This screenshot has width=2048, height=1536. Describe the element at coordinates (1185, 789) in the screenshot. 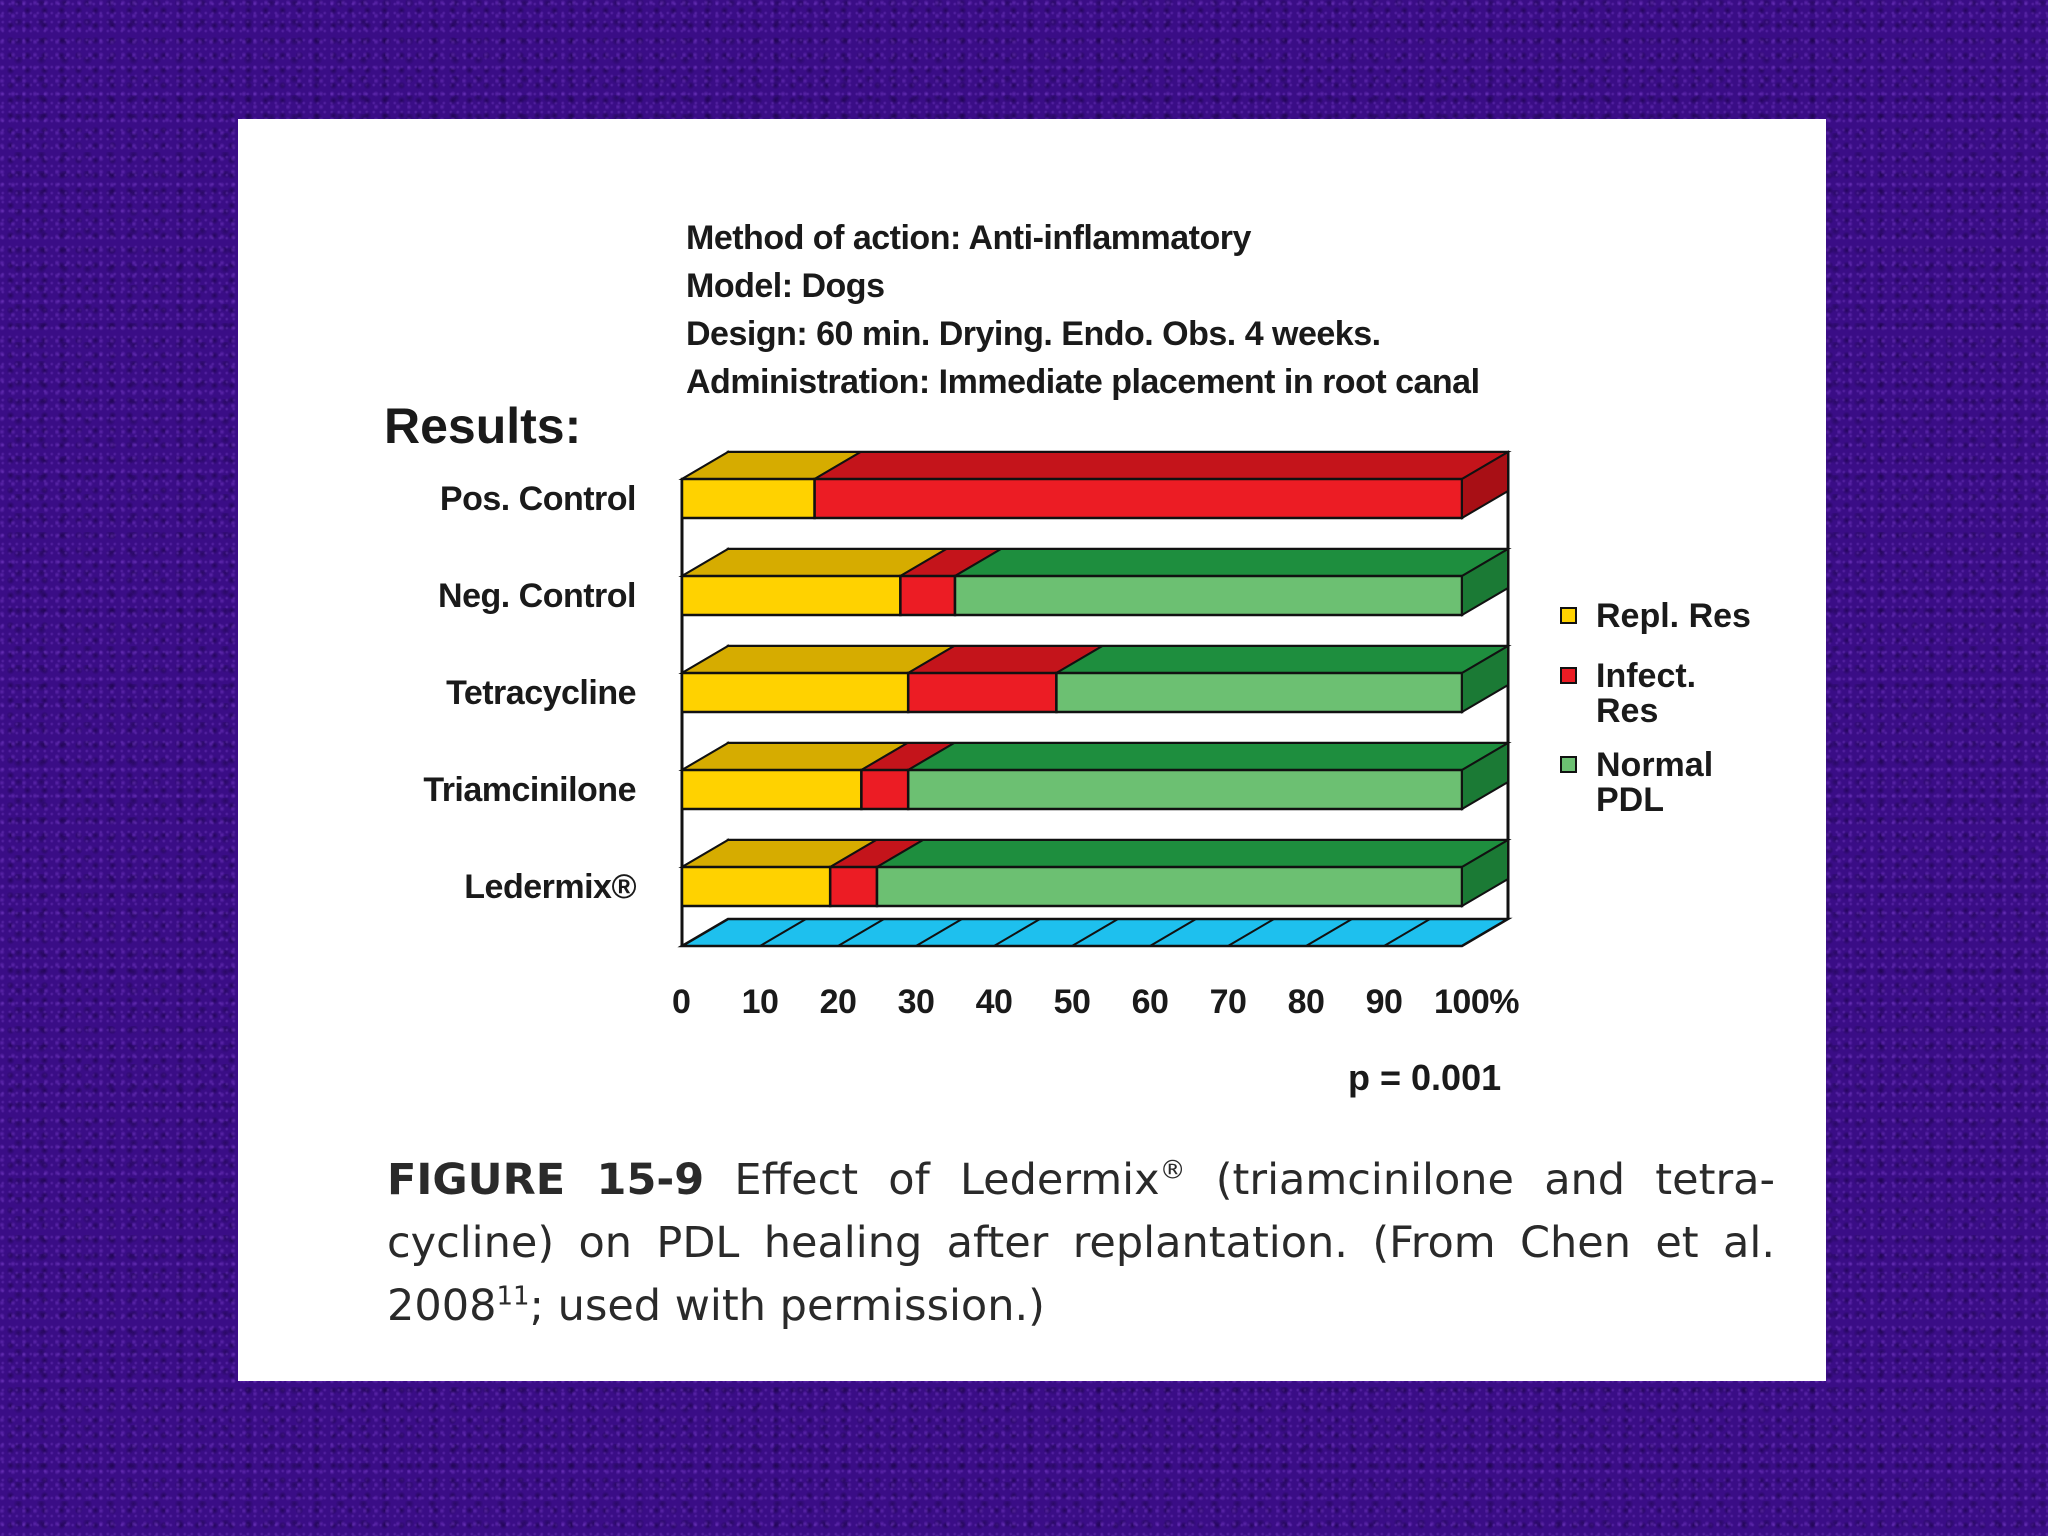

I see `bar-triamcinilone-normal-pdl` at that location.